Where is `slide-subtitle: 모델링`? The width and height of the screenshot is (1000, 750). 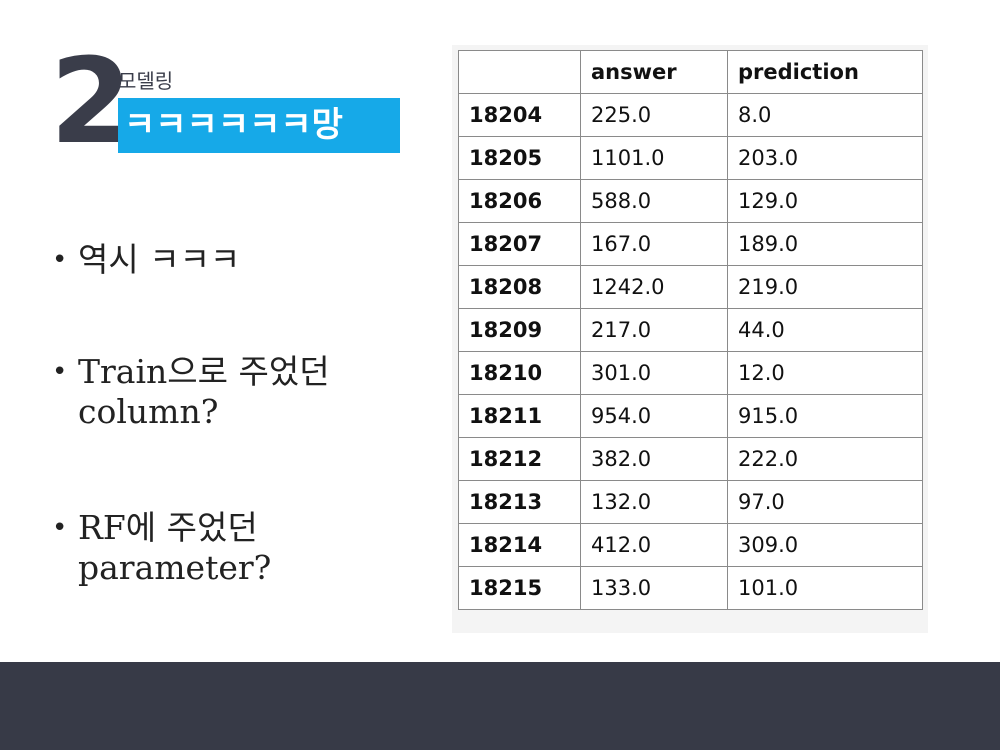 slide-subtitle: 모델링 is located at coordinates (146, 81).